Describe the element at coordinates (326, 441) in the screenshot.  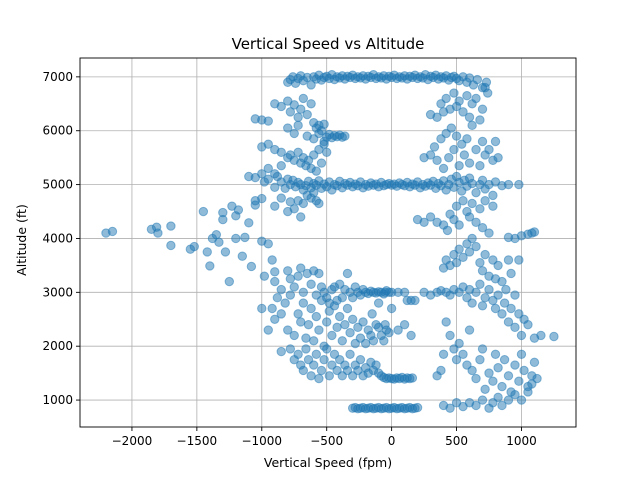
I see `x-tick-label: −500` at that location.